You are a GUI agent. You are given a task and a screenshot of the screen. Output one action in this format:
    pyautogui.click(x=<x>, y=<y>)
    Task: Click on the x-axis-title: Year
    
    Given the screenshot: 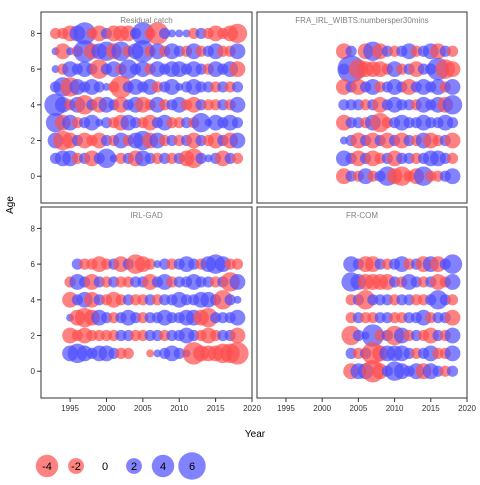 What is the action you would take?
    pyautogui.click(x=255, y=434)
    